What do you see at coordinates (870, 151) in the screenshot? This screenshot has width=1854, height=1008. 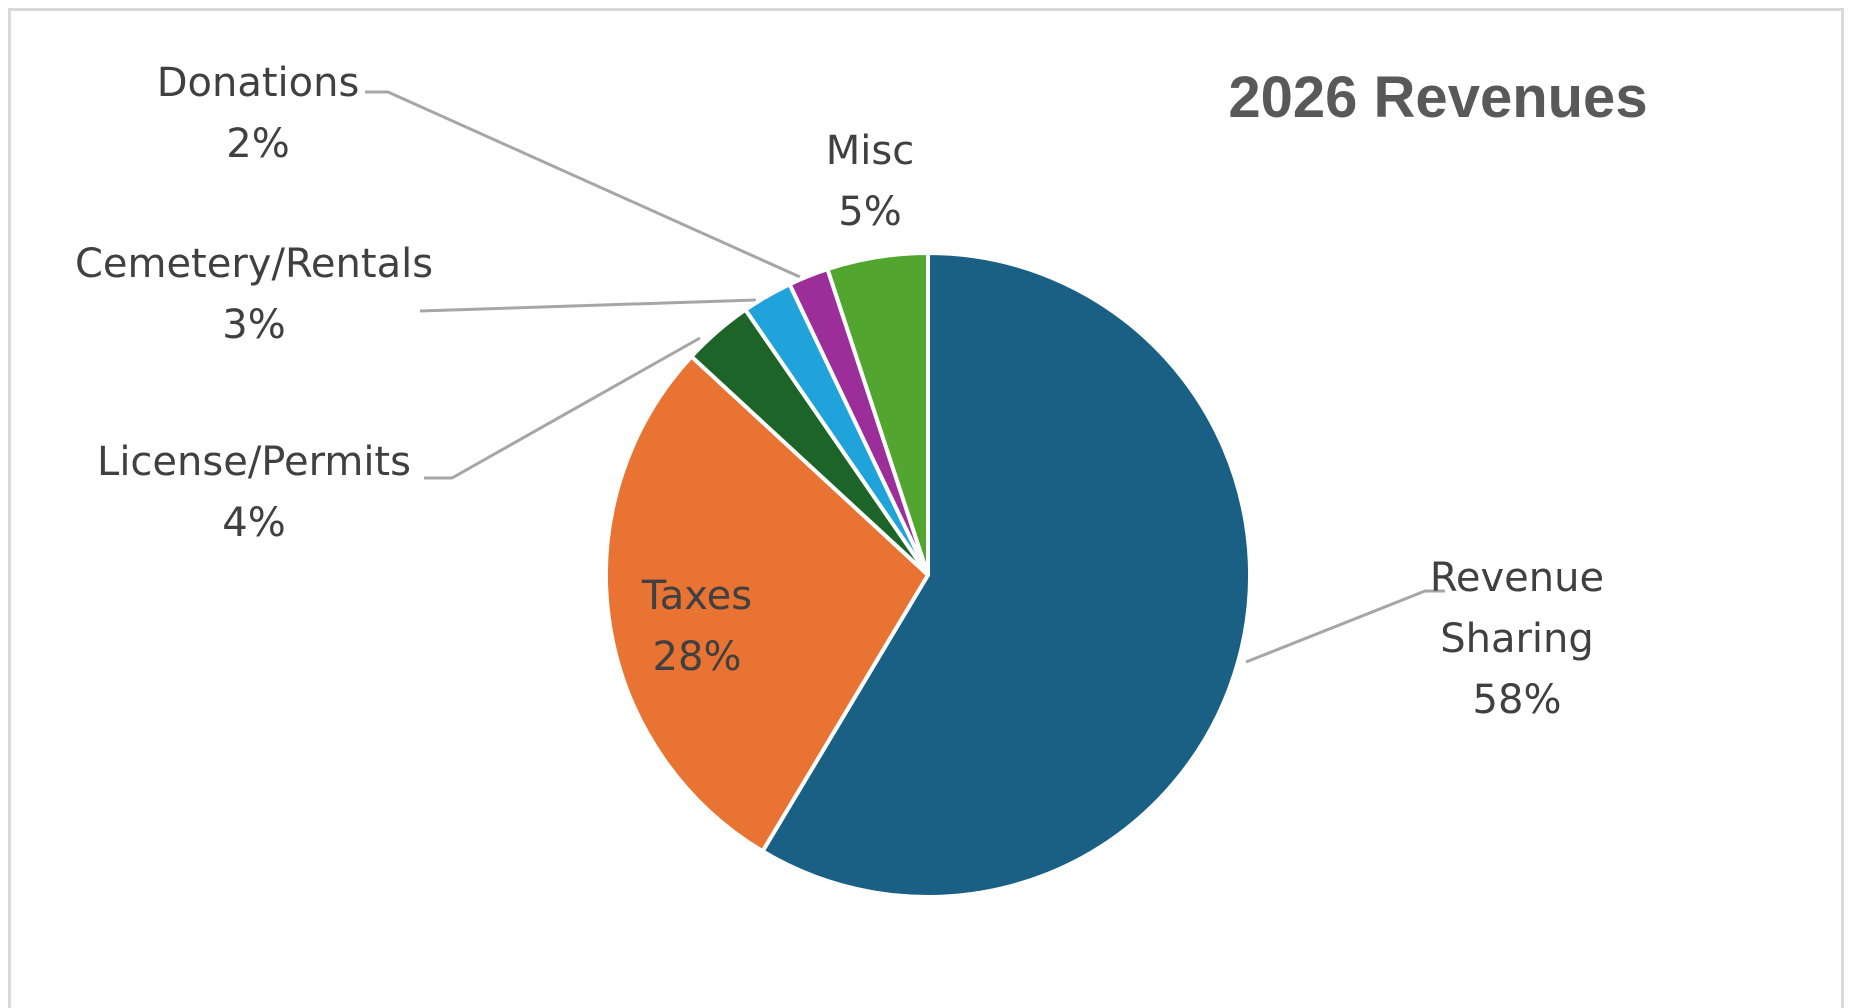 I see `data-label-name-misc: Misc` at bounding box center [870, 151].